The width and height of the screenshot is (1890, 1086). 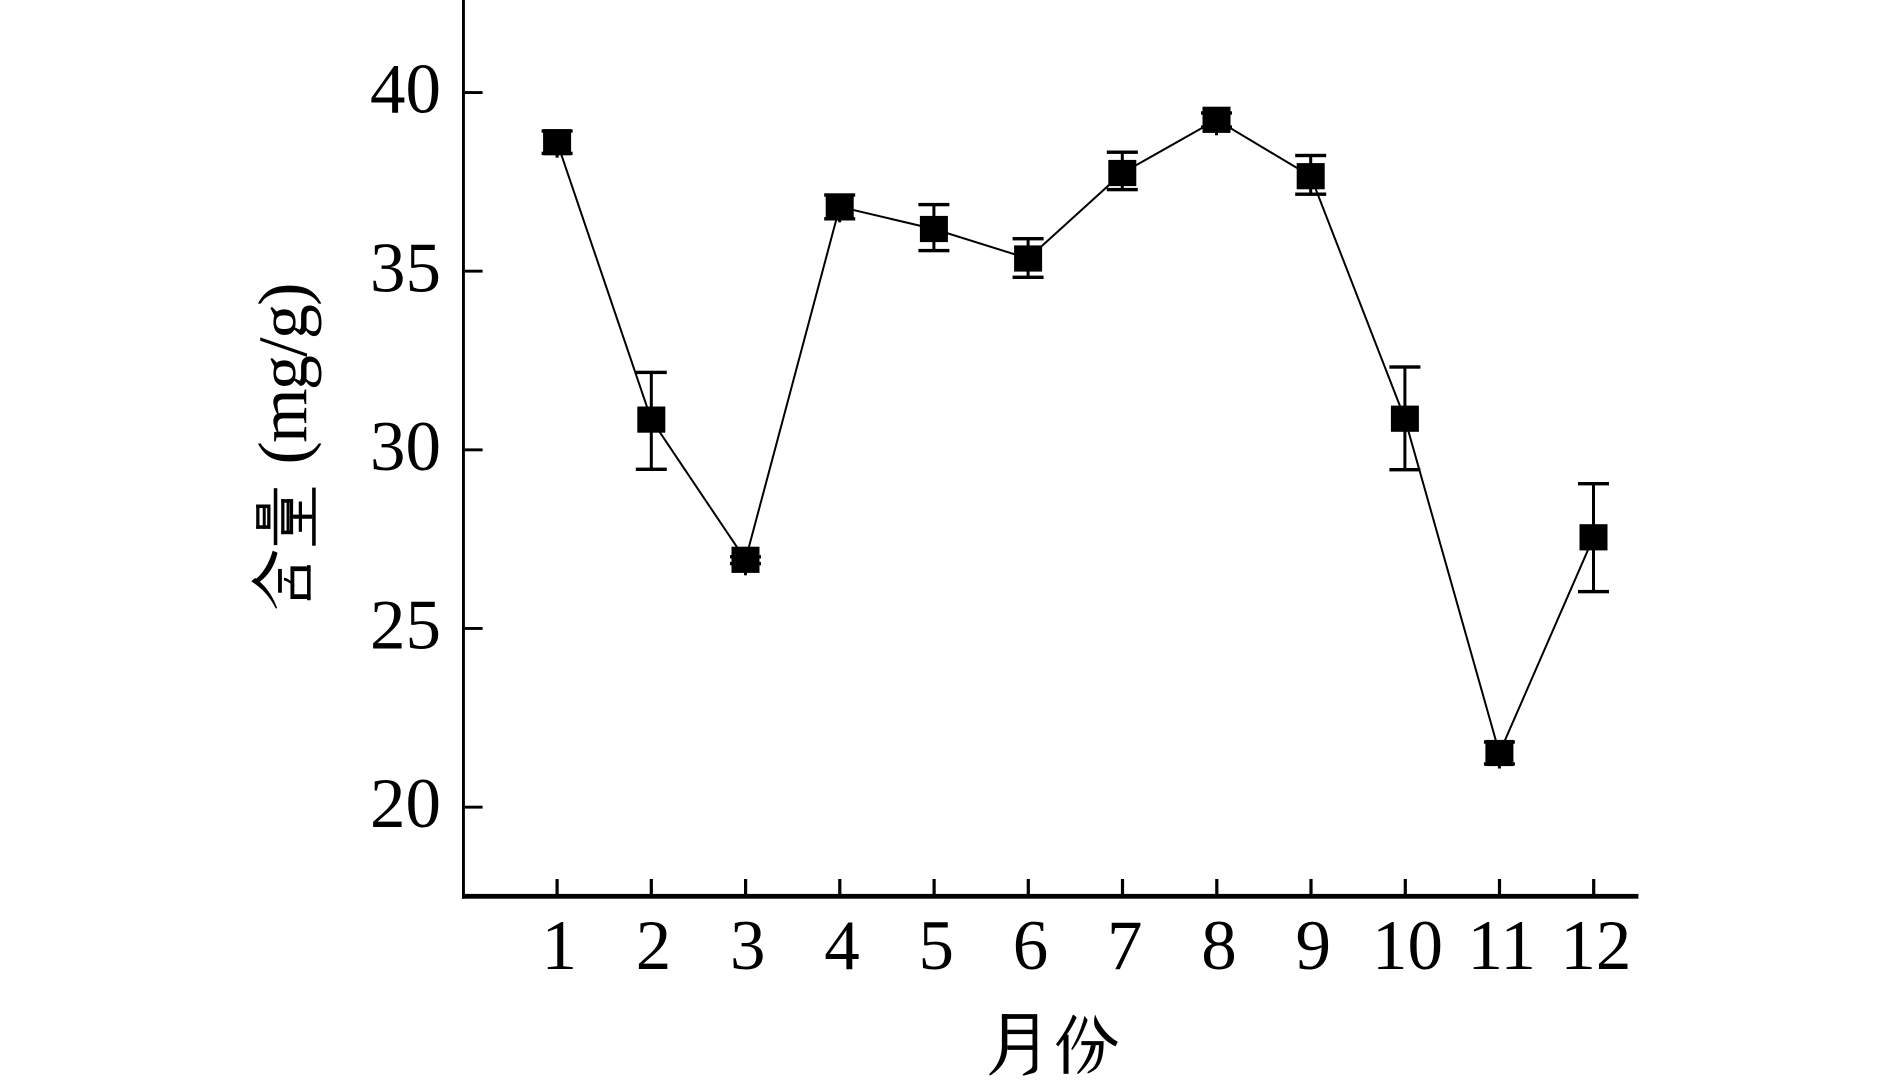 I want to click on svg-text: 12, so click(x=1595, y=946).